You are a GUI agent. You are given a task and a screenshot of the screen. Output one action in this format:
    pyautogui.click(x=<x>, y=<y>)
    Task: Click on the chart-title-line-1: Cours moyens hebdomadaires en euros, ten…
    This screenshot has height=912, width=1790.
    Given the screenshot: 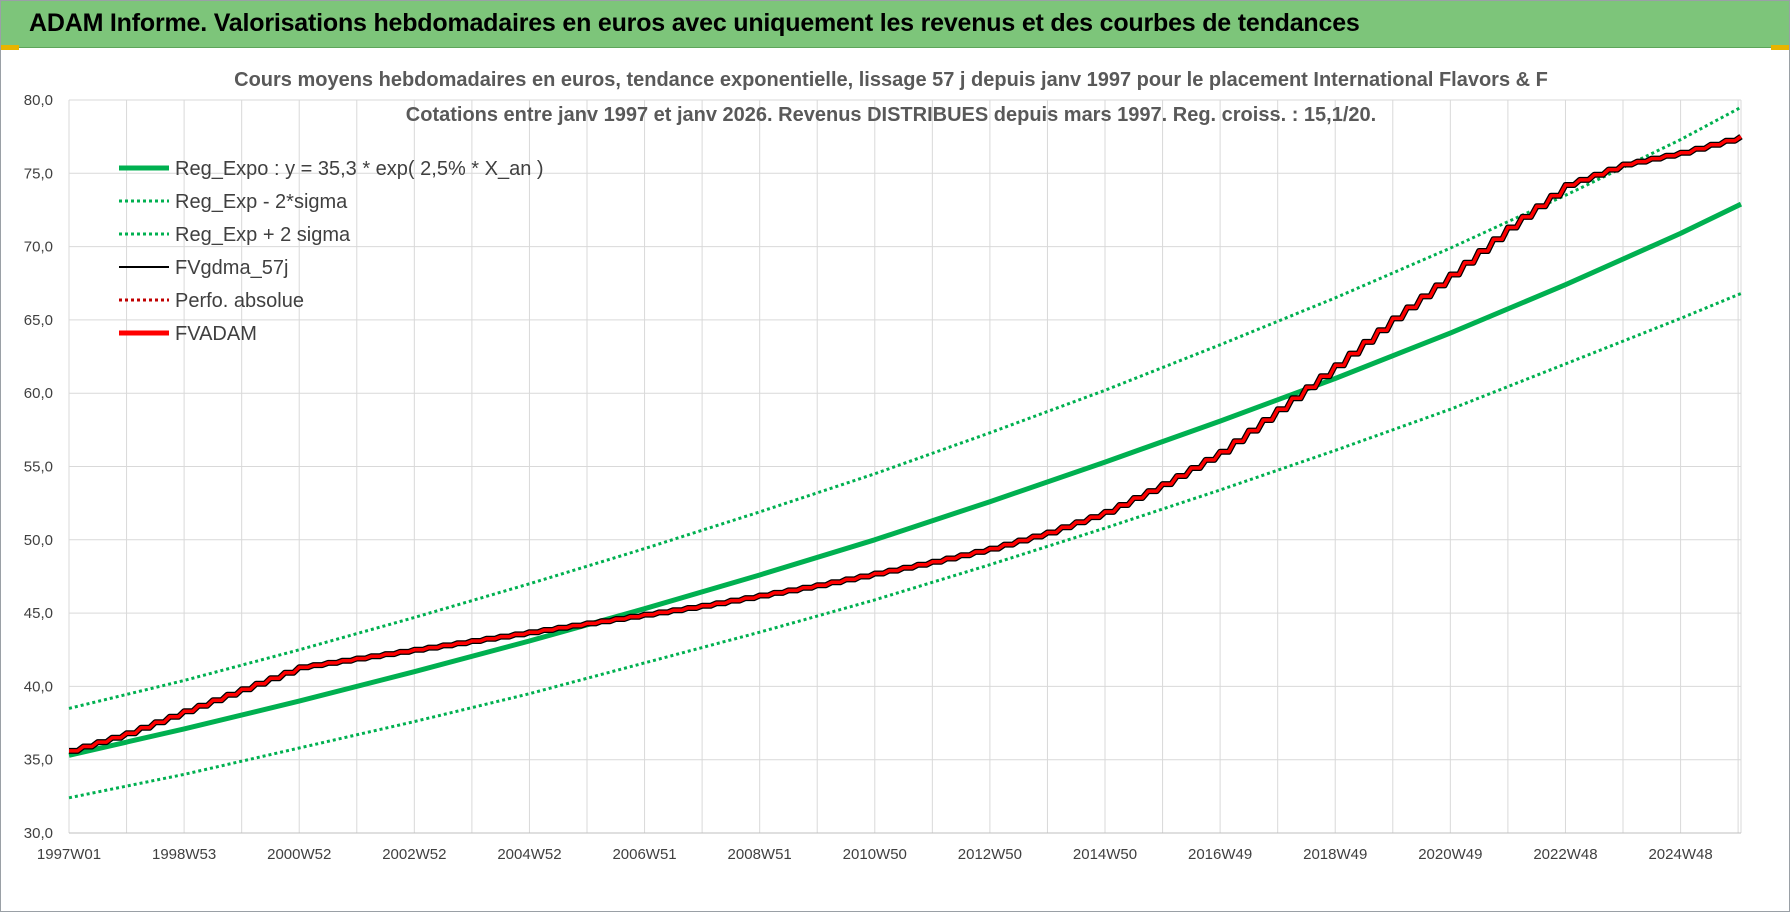 What is the action you would take?
    pyautogui.click(x=891, y=80)
    